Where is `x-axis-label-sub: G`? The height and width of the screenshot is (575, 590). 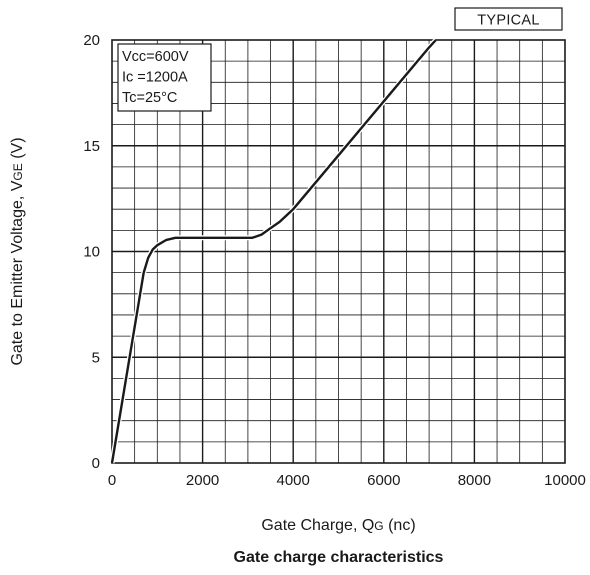 x-axis-label-sub: G is located at coordinates (378, 526).